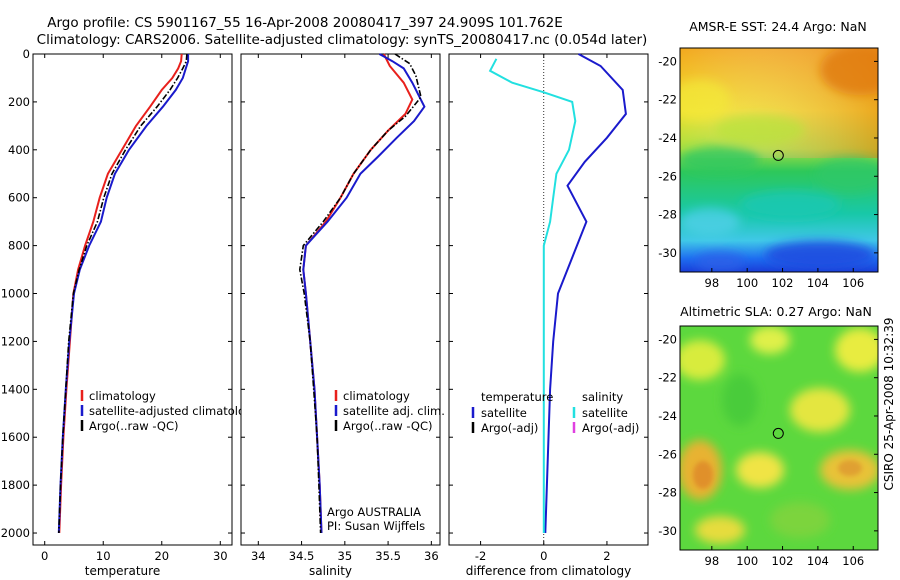 The image size is (900, 580). Describe the element at coordinates (345, 556) in the screenshot. I see `x-tick-label: 35` at that location.